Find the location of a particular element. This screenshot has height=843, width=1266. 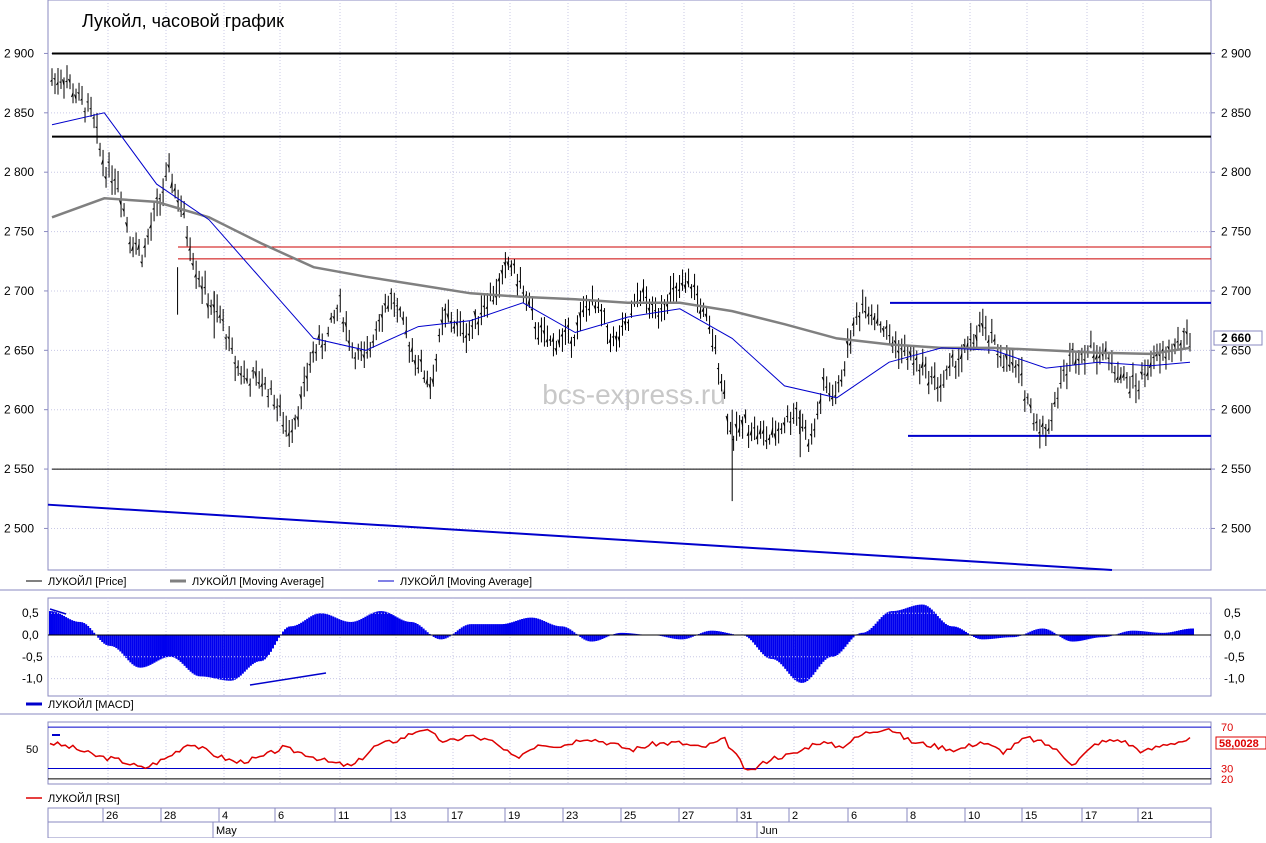

price-tick-label-left-5: 2 750 is located at coordinates (19, 232).